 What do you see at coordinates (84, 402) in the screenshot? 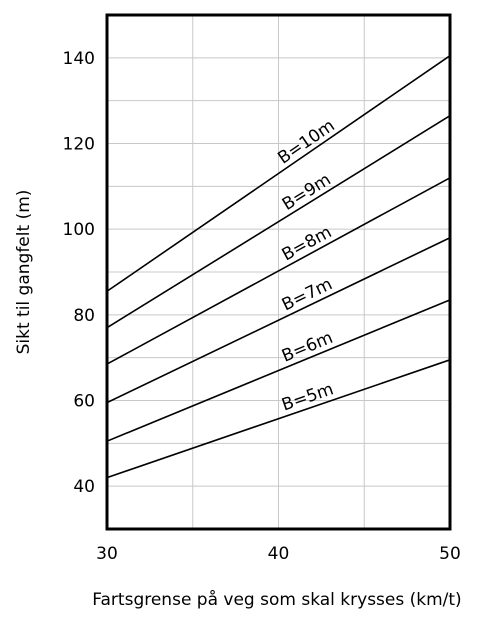
I see `y-tick-label: 60` at bounding box center [84, 402].